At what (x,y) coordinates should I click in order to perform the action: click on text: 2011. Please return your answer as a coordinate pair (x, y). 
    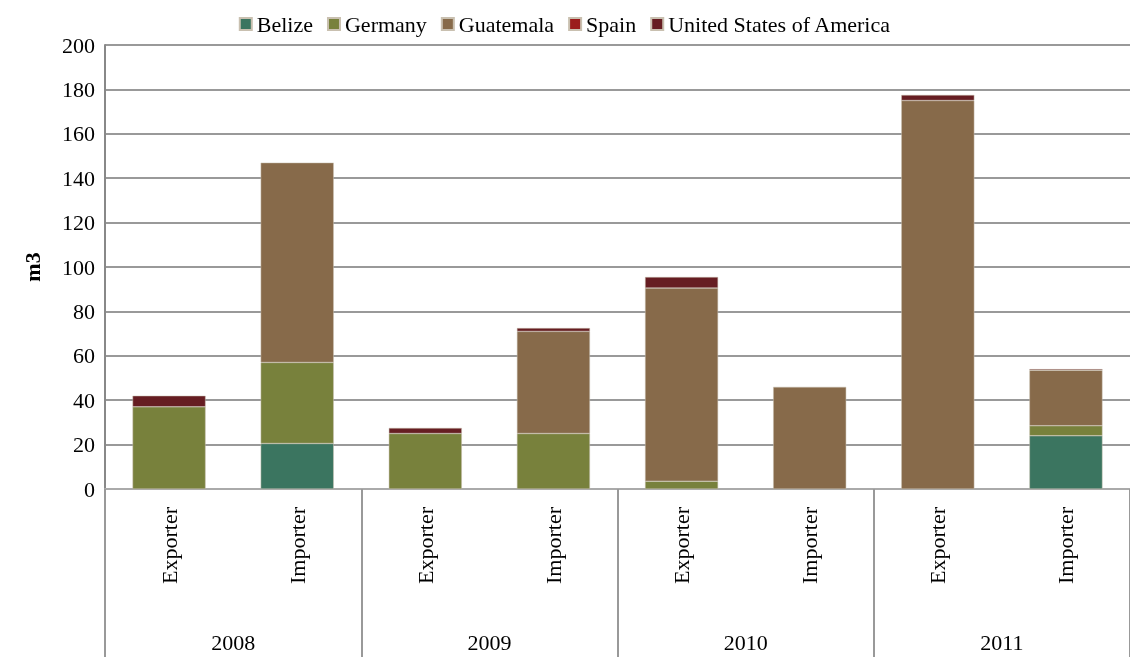
    Looking at the image, I should click on (1002, 642).